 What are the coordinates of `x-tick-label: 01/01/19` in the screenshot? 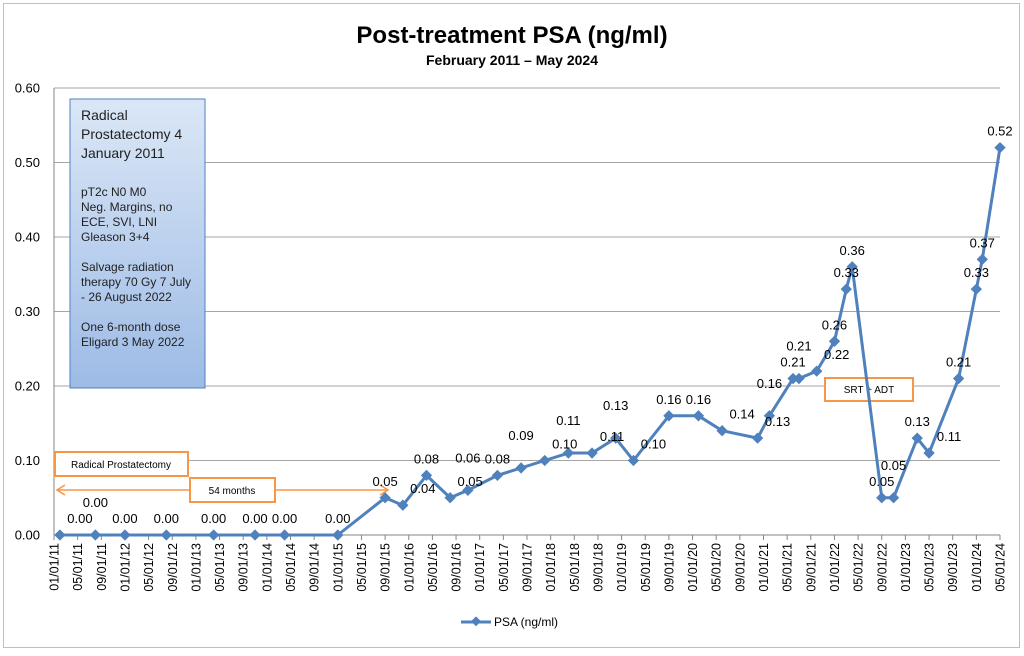 It's located at (622, 567).